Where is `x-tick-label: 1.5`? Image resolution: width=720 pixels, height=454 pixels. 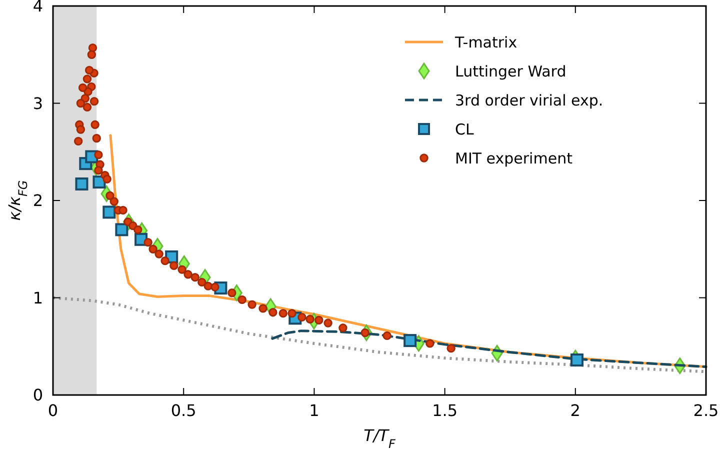
x-tick-label: 1.5 is located at coordinates (445, 410).